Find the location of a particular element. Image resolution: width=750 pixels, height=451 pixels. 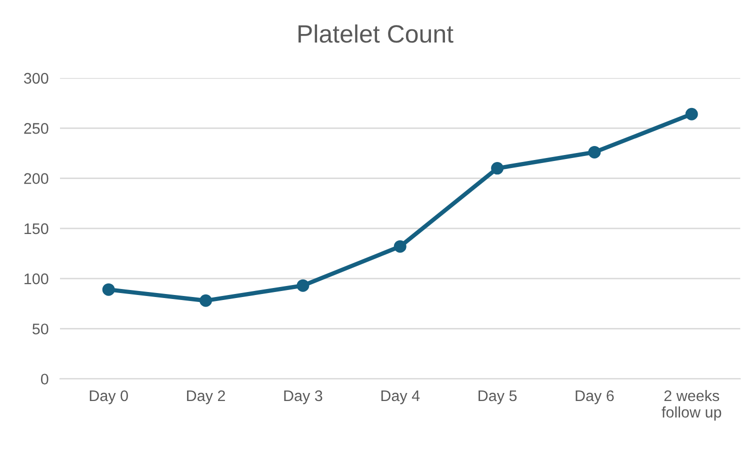

x-tick-label: Day 3 is located at coordinates (303, 397).